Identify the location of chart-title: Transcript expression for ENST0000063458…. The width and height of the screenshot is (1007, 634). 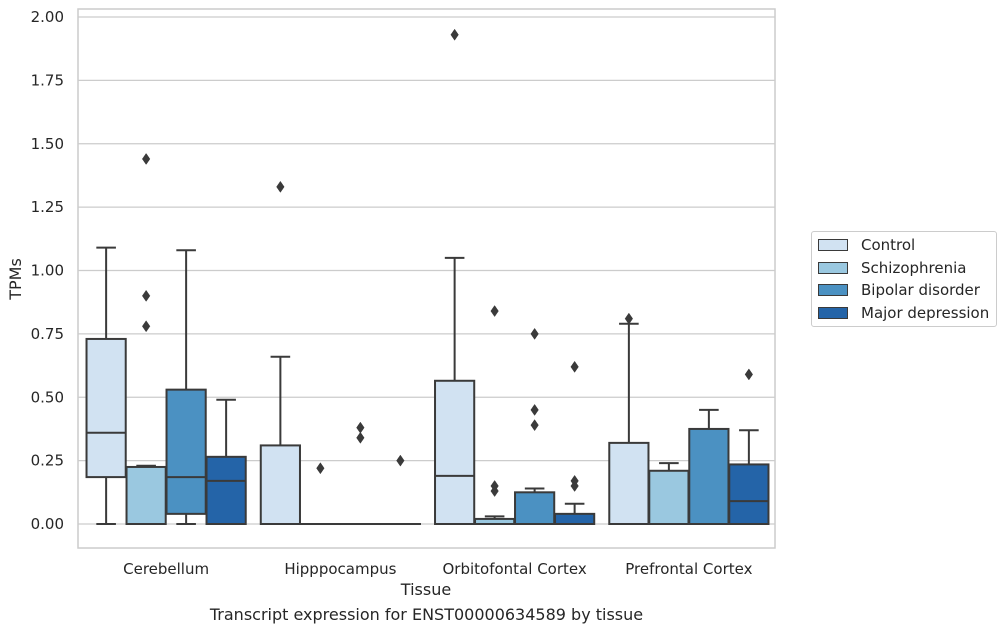
(426, 614).